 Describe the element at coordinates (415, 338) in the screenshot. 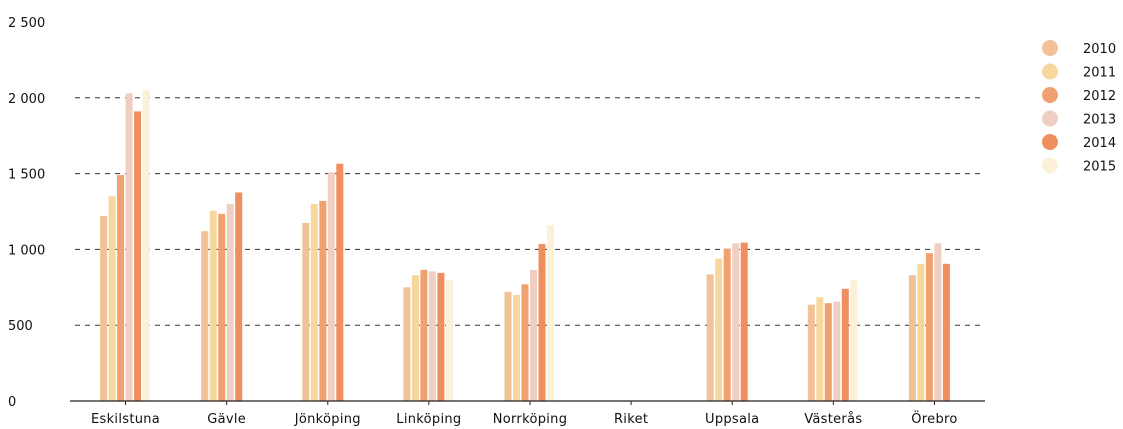

I see `bar-linköping-2011` at that location.